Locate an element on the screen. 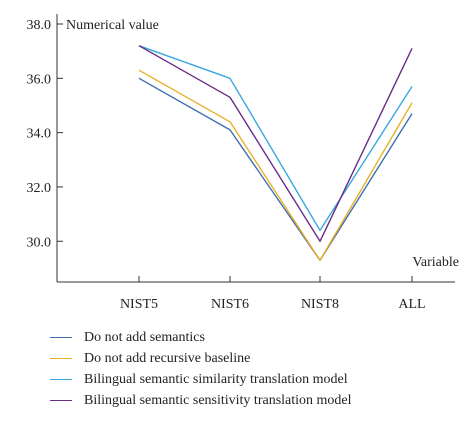 This screenshot has height=424, width=474. y-tick-label: 36.0 is located at coordinates (39, 79).